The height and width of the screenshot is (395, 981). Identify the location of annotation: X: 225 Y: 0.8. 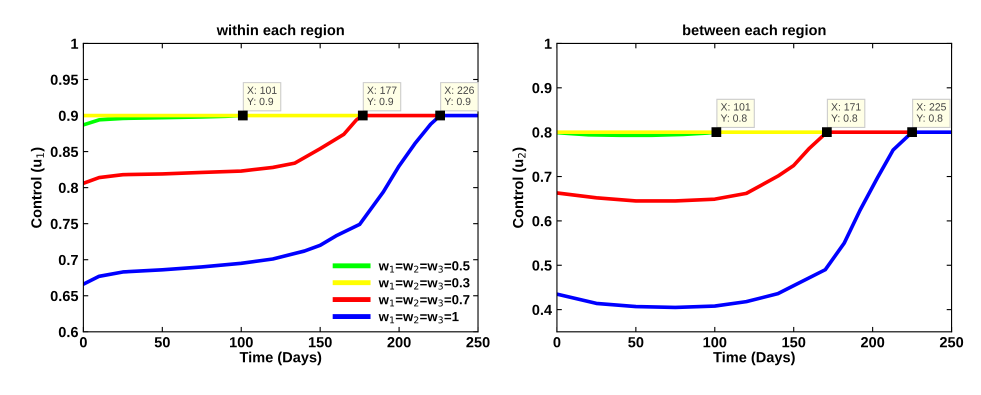
(931, 112).